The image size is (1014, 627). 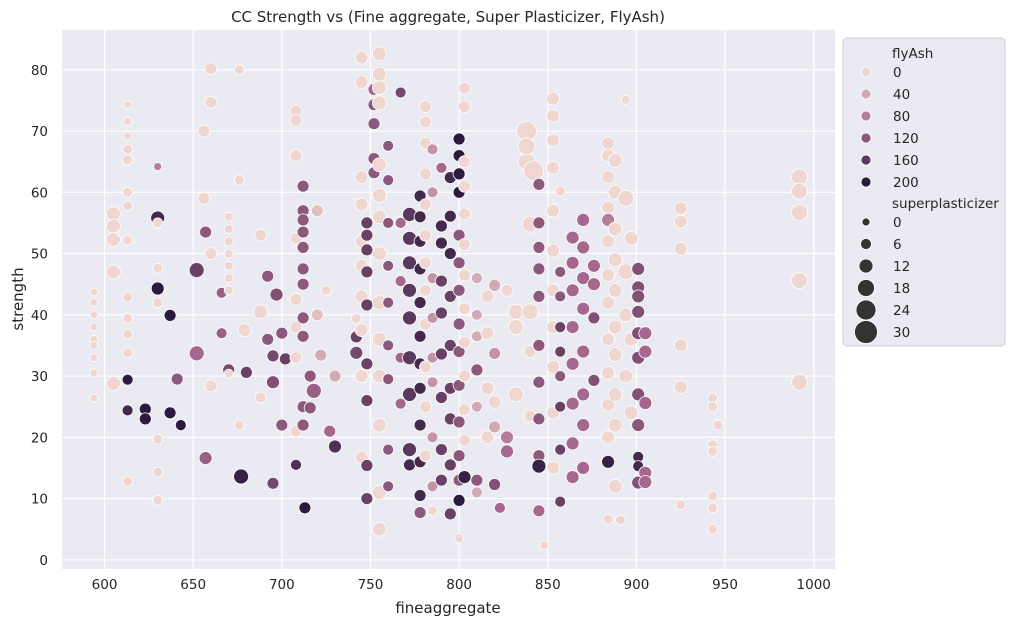 What do you see at coordinates (39, 193) in the screenshot?
I see `y-tick-label: 60` at bounding box center [39, 193].